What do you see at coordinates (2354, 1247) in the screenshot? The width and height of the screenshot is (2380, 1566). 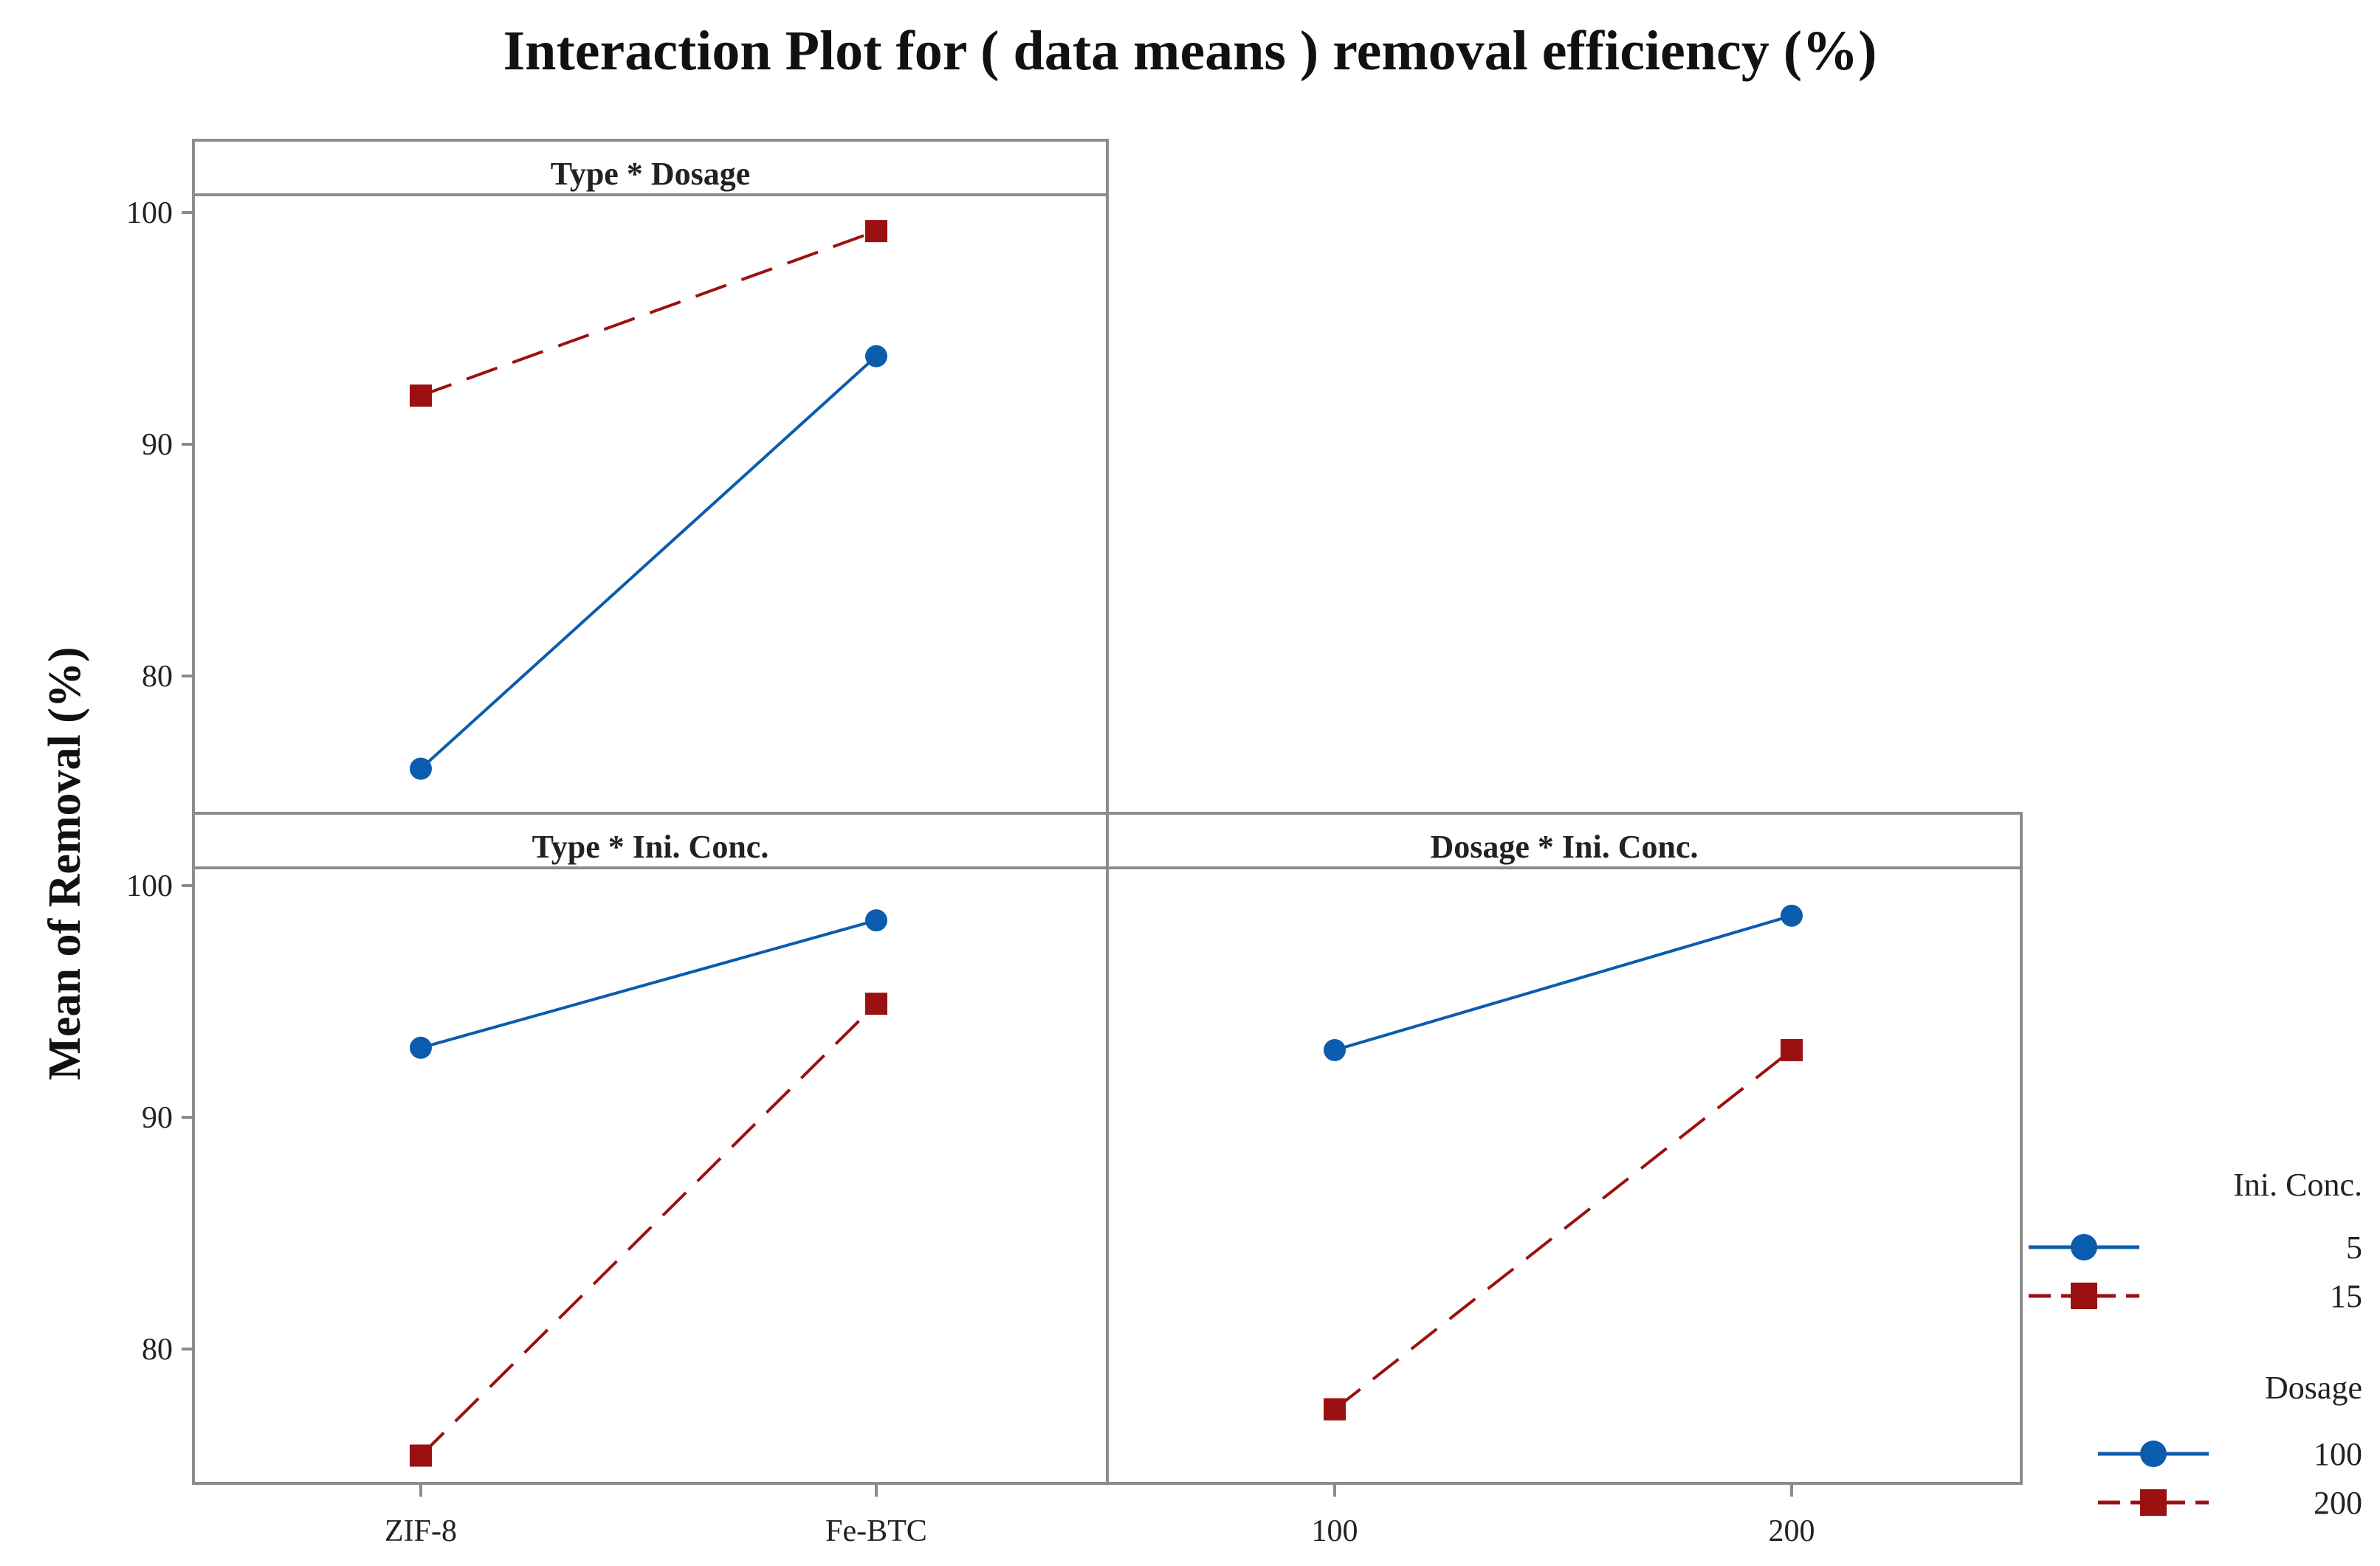 I see `legend-label: 5` at bounding box center [2354, 1247].